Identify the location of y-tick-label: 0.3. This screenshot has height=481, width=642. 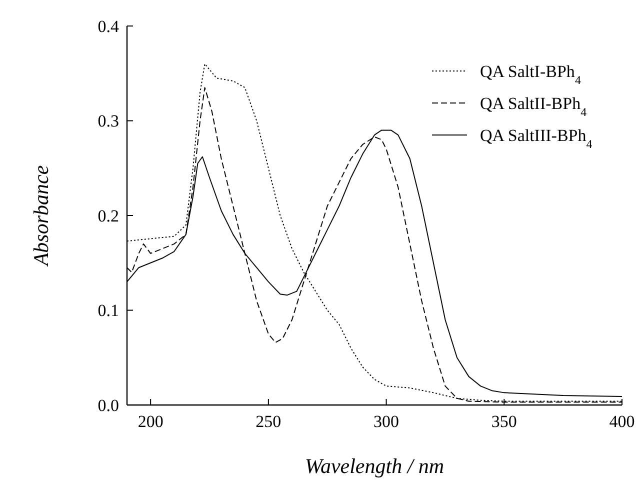
(108, 121).